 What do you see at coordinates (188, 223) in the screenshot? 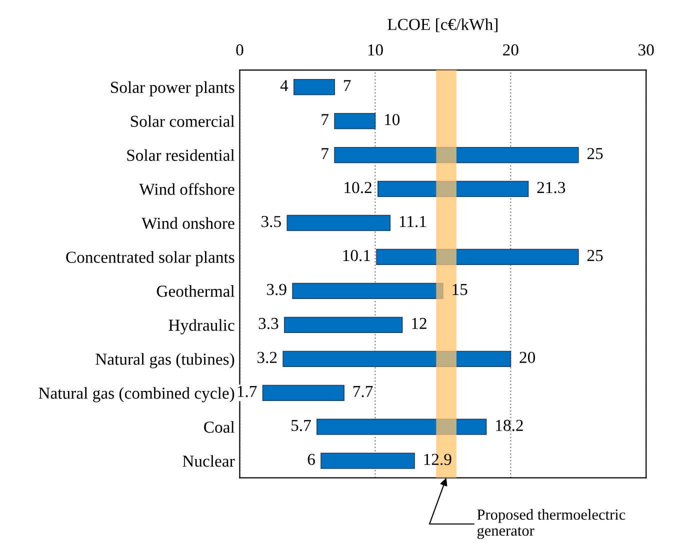
I see `y-tick-label: Wind onshore` at bounding box center [188, 223].